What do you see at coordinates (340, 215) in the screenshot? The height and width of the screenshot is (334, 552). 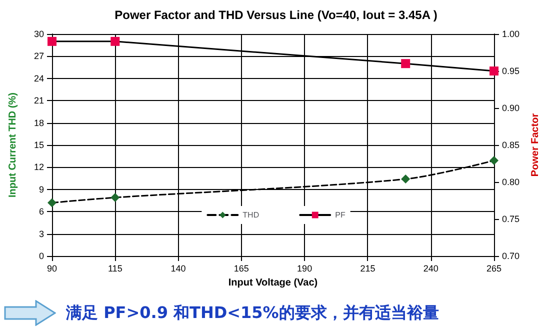 I see `legend-label: PF` at bounding box center [340, 215].